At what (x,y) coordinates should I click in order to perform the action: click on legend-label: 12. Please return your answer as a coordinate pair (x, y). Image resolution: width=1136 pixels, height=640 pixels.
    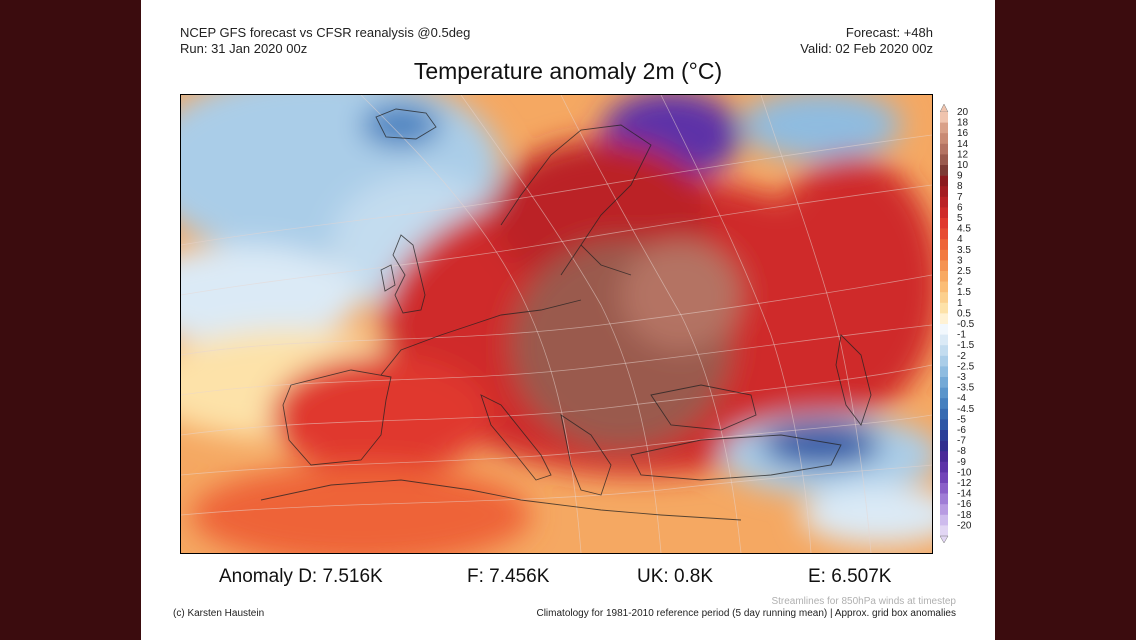
    Looking at the image, I should click on (963, 154).